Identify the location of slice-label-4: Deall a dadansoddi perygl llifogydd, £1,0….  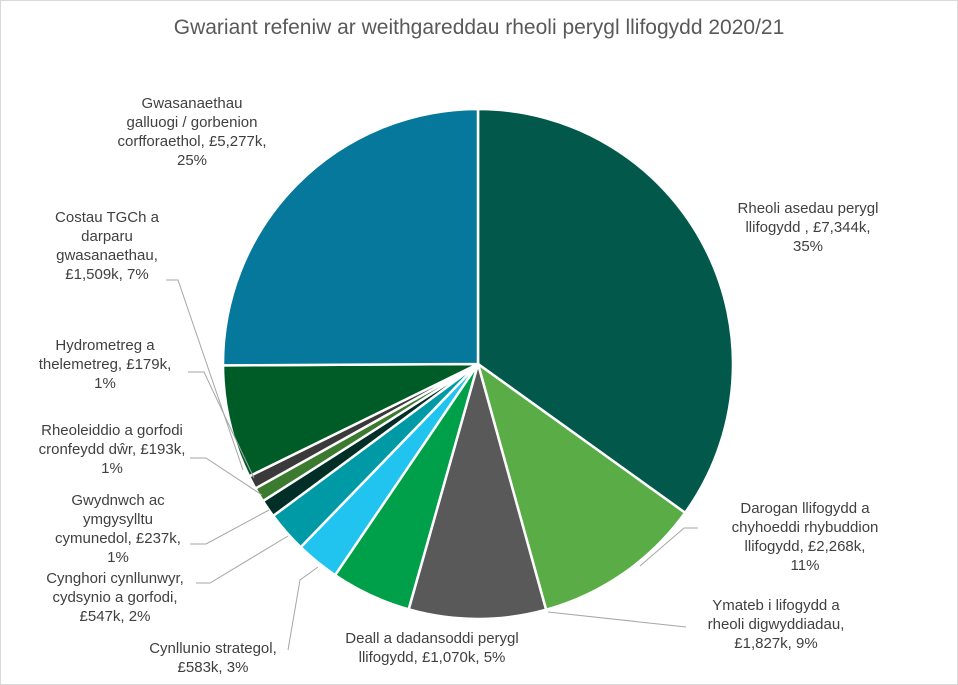
(431, 648).